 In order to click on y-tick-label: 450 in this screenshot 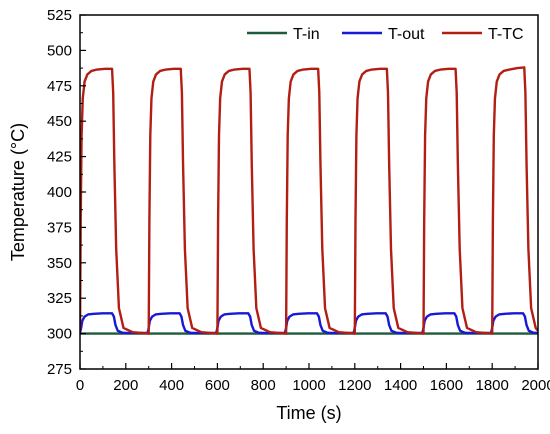, I will do `click(59, 121)`.